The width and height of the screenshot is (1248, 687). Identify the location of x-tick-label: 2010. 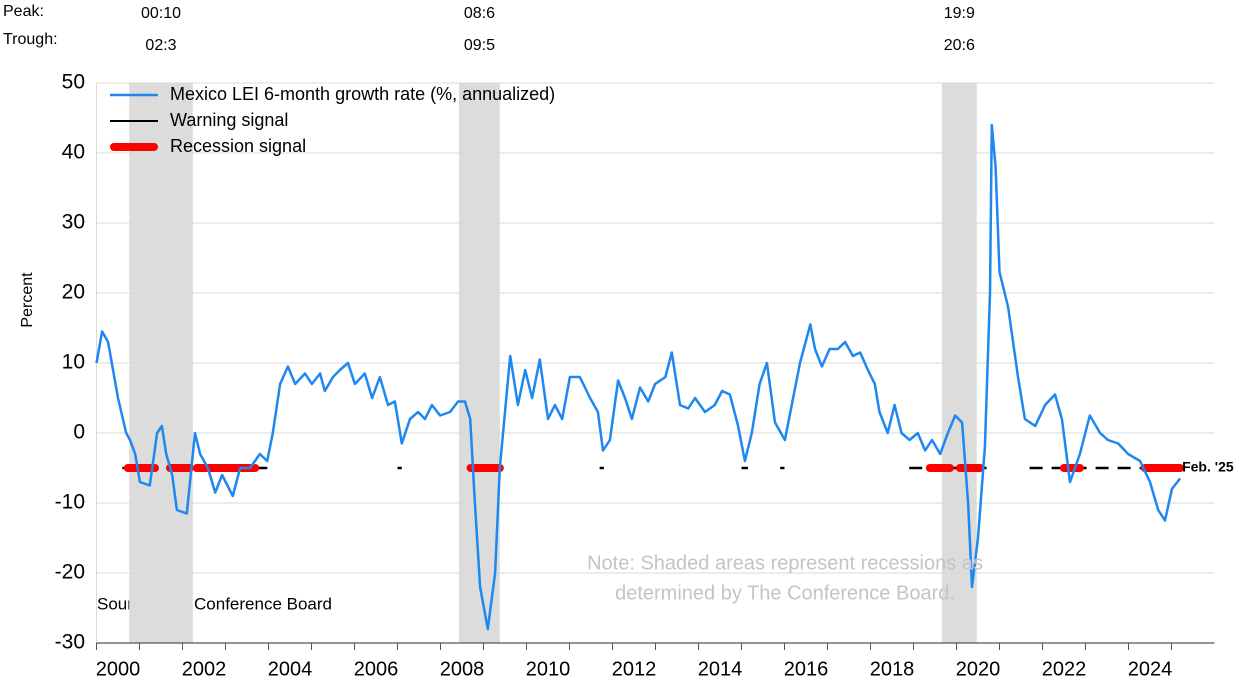
(548, 669).